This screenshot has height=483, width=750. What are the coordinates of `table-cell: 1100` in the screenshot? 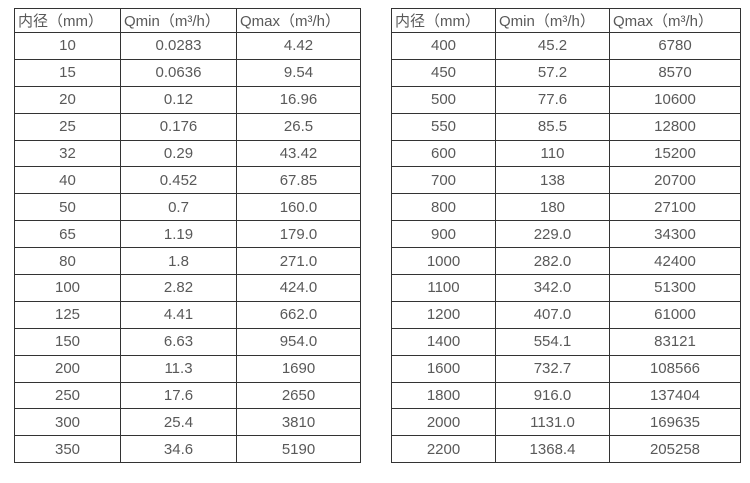 It's located at (443, 288).